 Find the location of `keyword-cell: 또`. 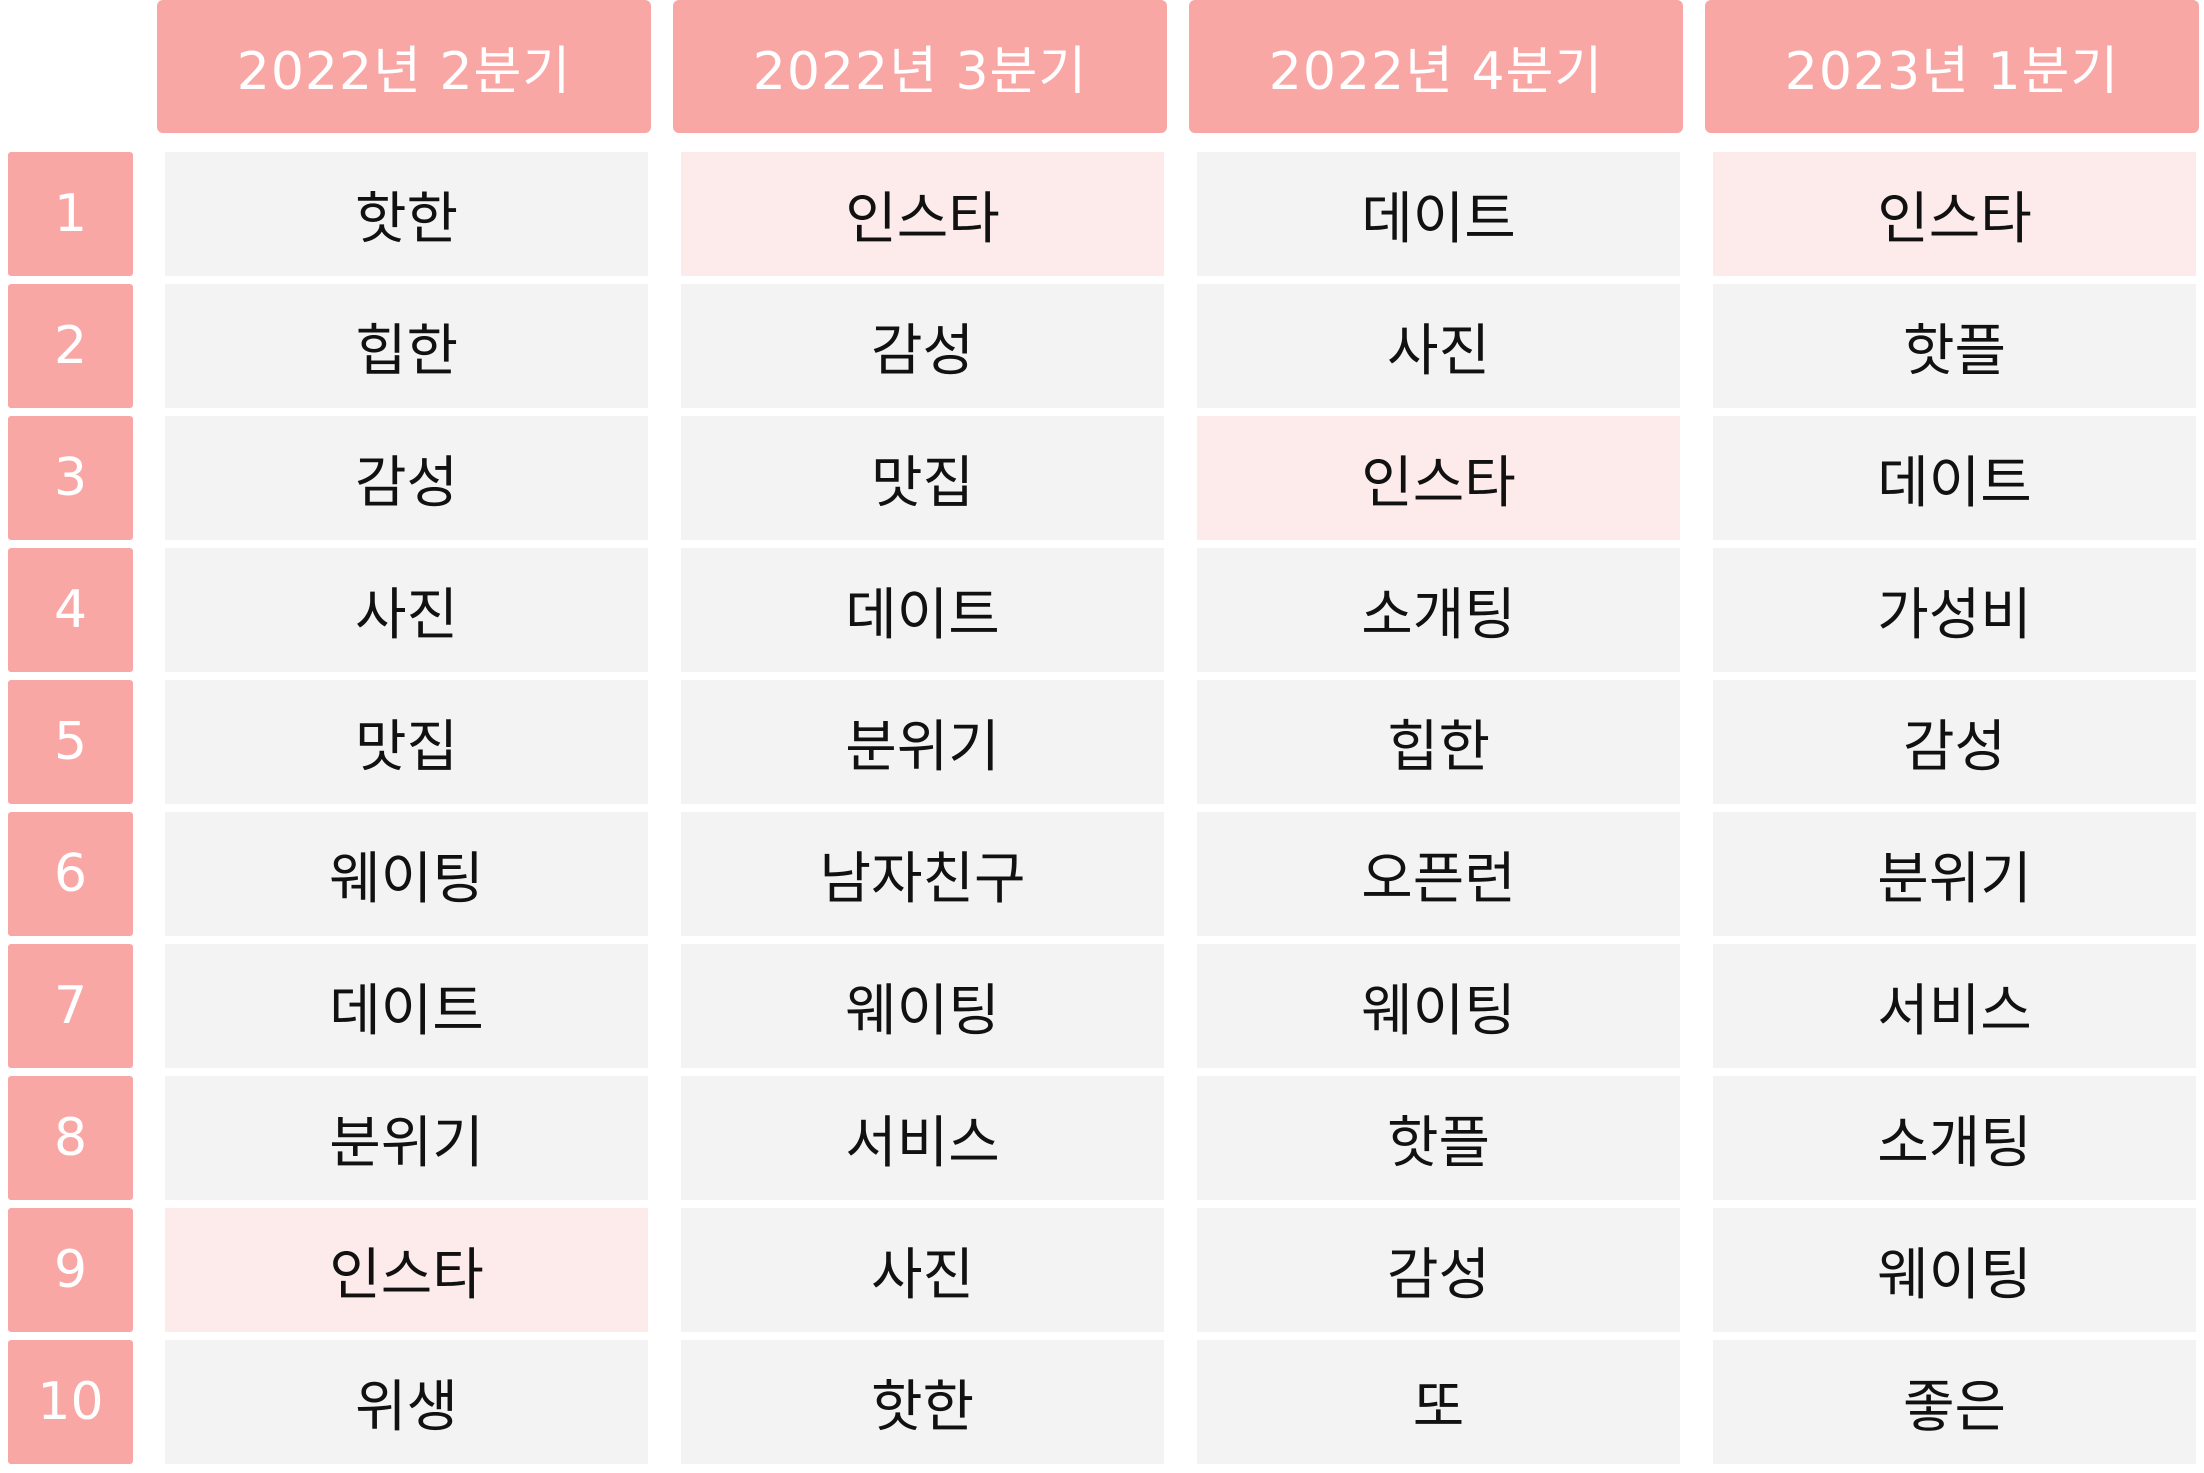

keyword-cell: 또 is located at coordinates (1438, 1402).